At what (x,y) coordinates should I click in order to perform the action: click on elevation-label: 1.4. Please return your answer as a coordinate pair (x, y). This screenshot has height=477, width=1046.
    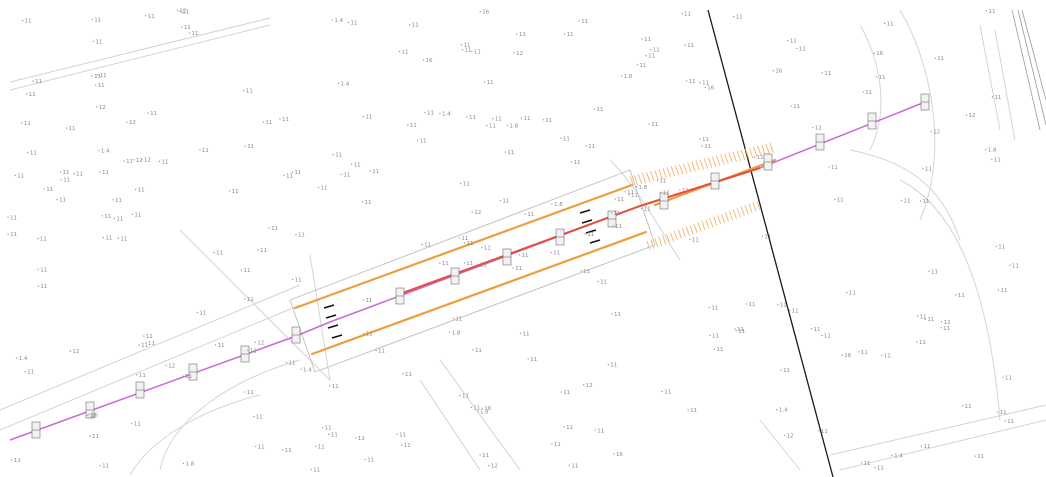
    Looking at the image, I should click on (898, 456).